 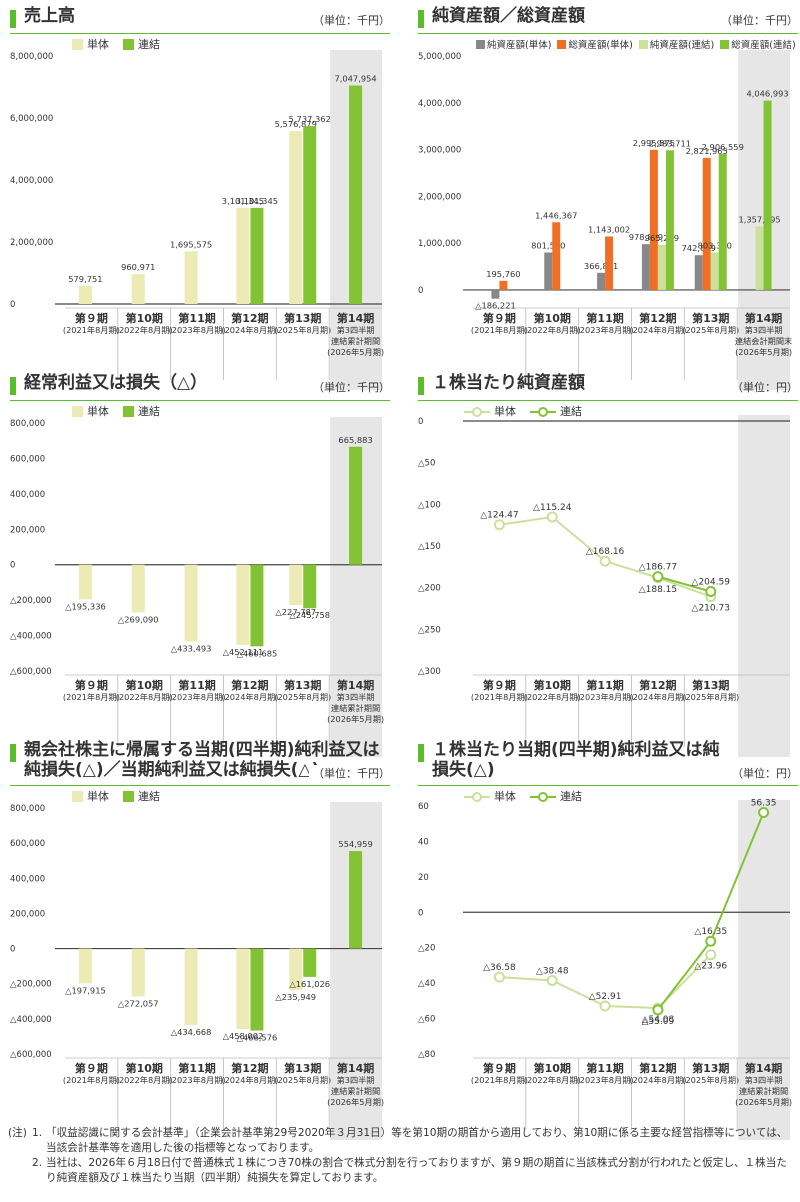 What do you see at coordinates (144, 1080) in the screenshot?
I see `category-label: (2022年8月期)` at bounding box center [144, 1080].